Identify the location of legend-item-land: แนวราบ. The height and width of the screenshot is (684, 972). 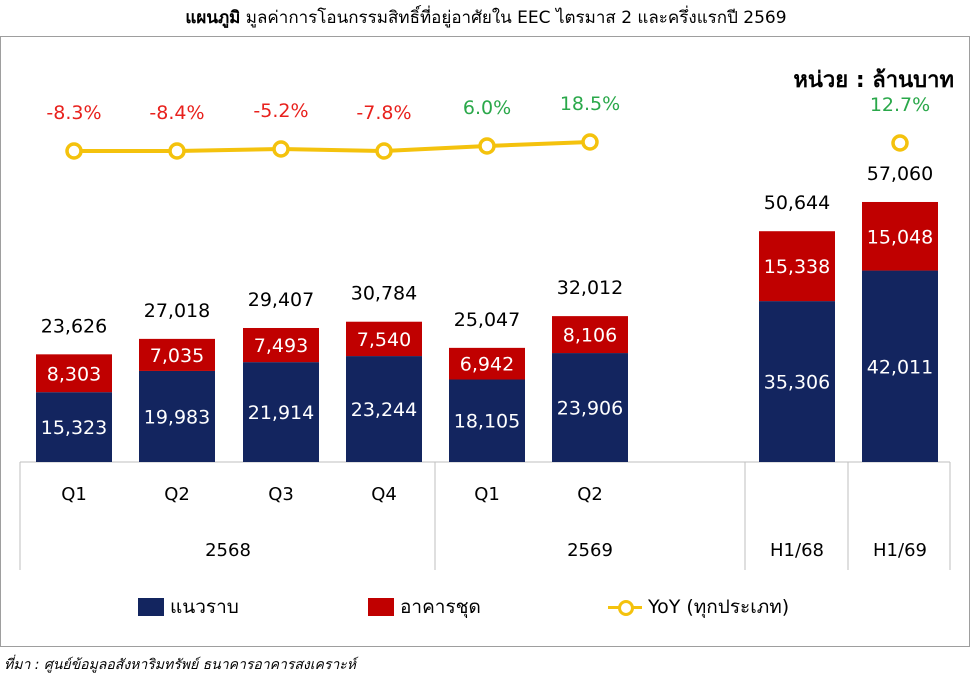
(188, 607).